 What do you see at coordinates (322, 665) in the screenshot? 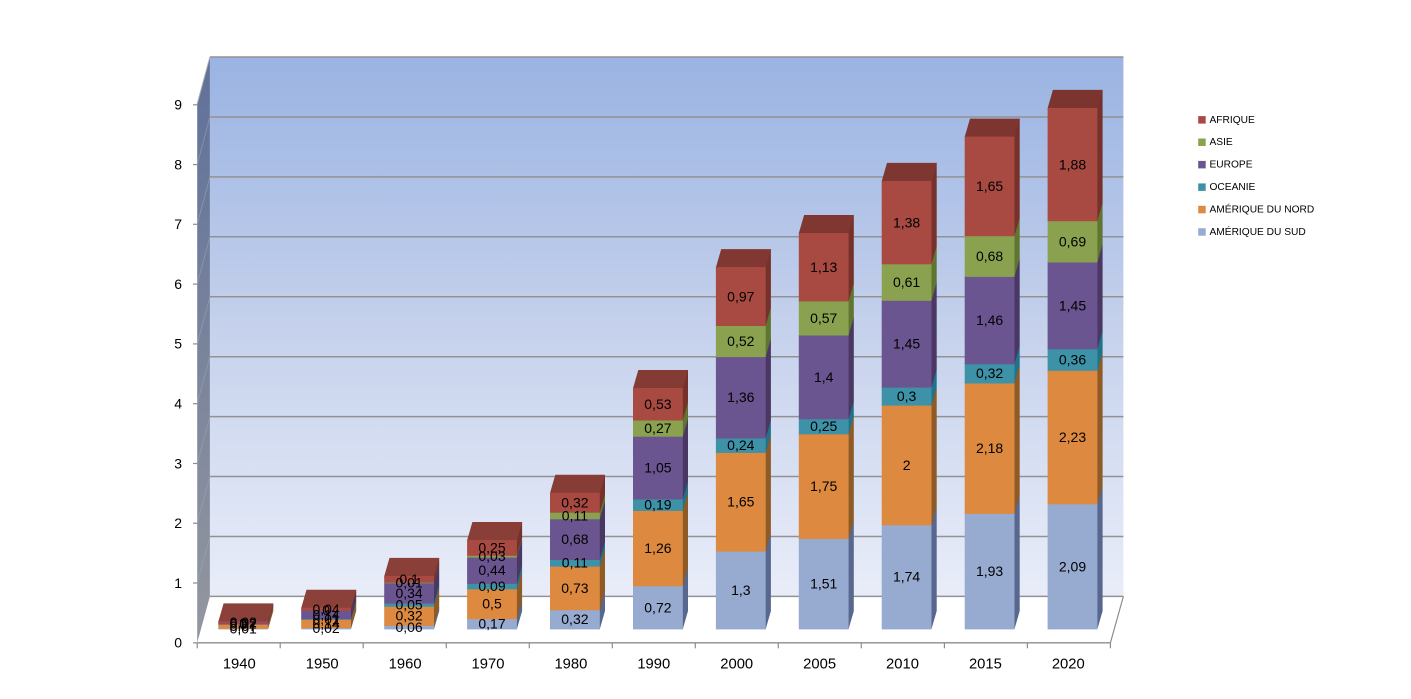
I see `svg-text: 1950` at bounding box center [322, 665].